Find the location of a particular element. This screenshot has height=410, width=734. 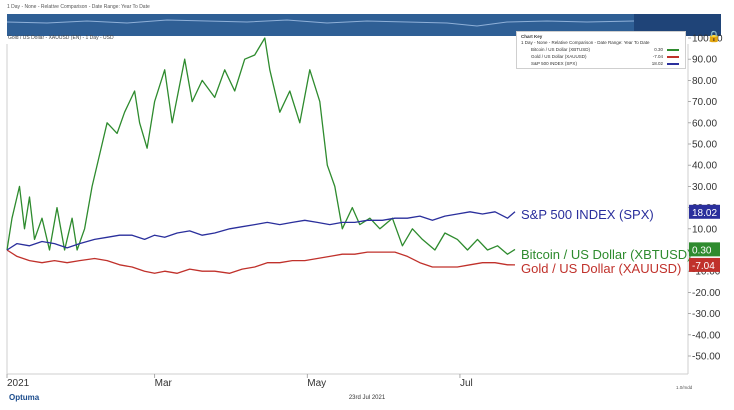

last-value-label: -7.04 is located at coordinates (703, 266).